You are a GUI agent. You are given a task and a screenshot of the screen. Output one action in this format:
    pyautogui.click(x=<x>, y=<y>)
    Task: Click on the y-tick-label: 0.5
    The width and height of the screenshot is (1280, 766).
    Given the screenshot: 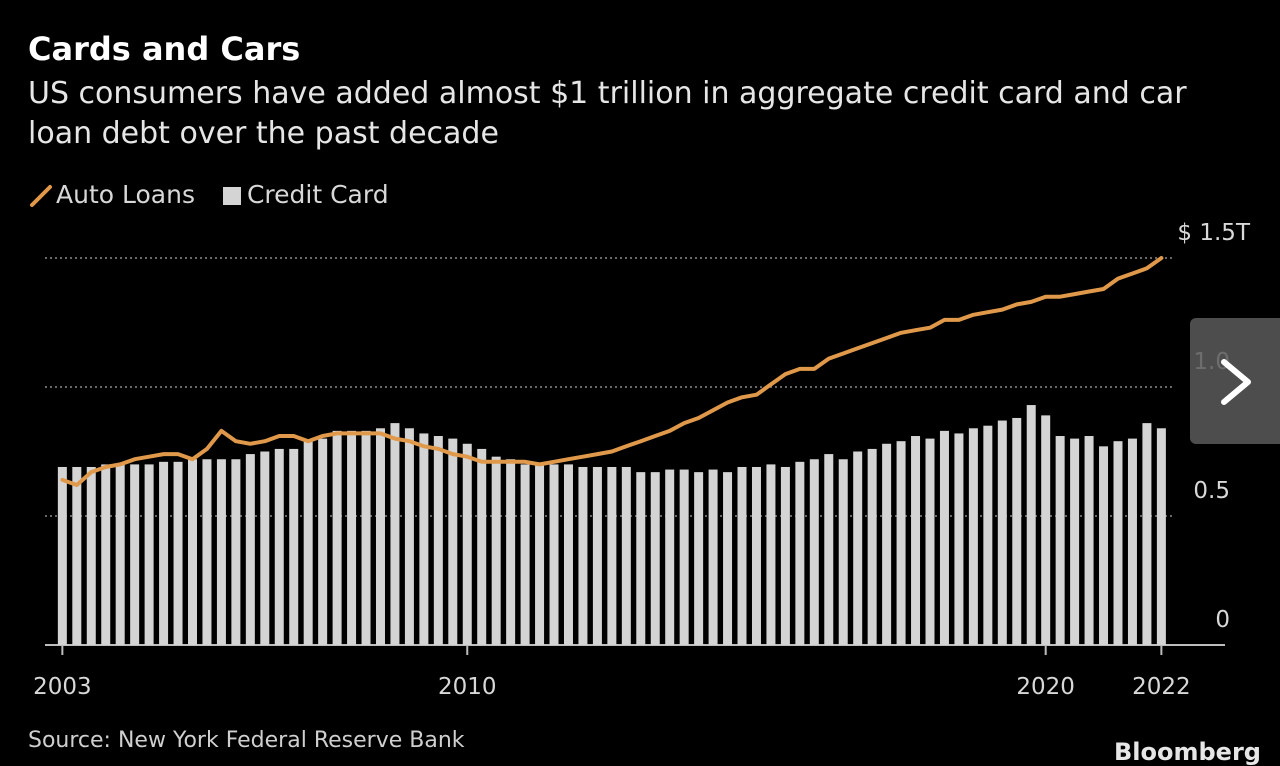 What is the action you would take?
    pyautogui.click(x=1211, y=491)
    